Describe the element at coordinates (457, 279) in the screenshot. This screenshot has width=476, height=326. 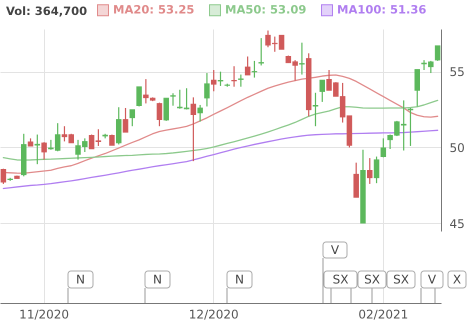
I see `text: X` at that location.